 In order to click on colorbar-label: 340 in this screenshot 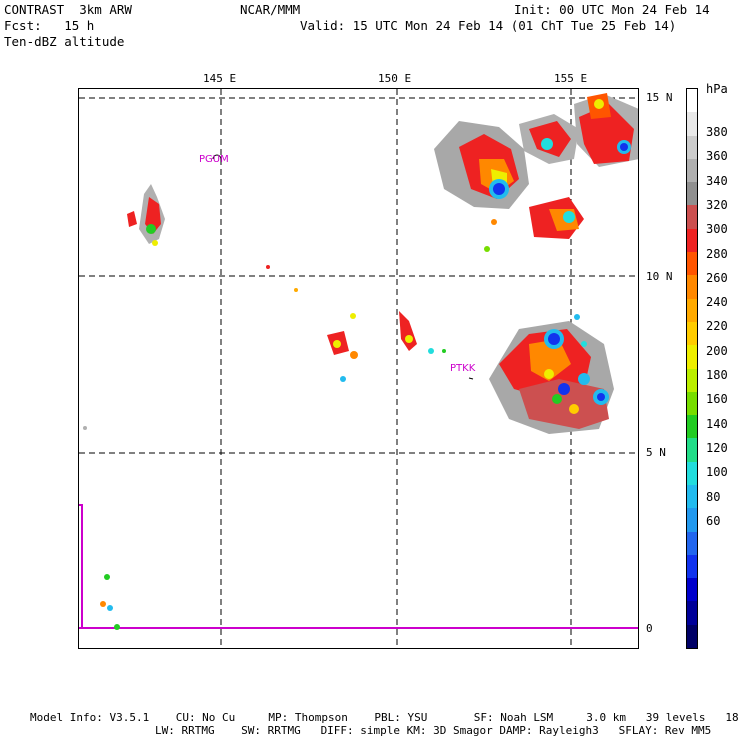, I will do `click(717, 180)`.